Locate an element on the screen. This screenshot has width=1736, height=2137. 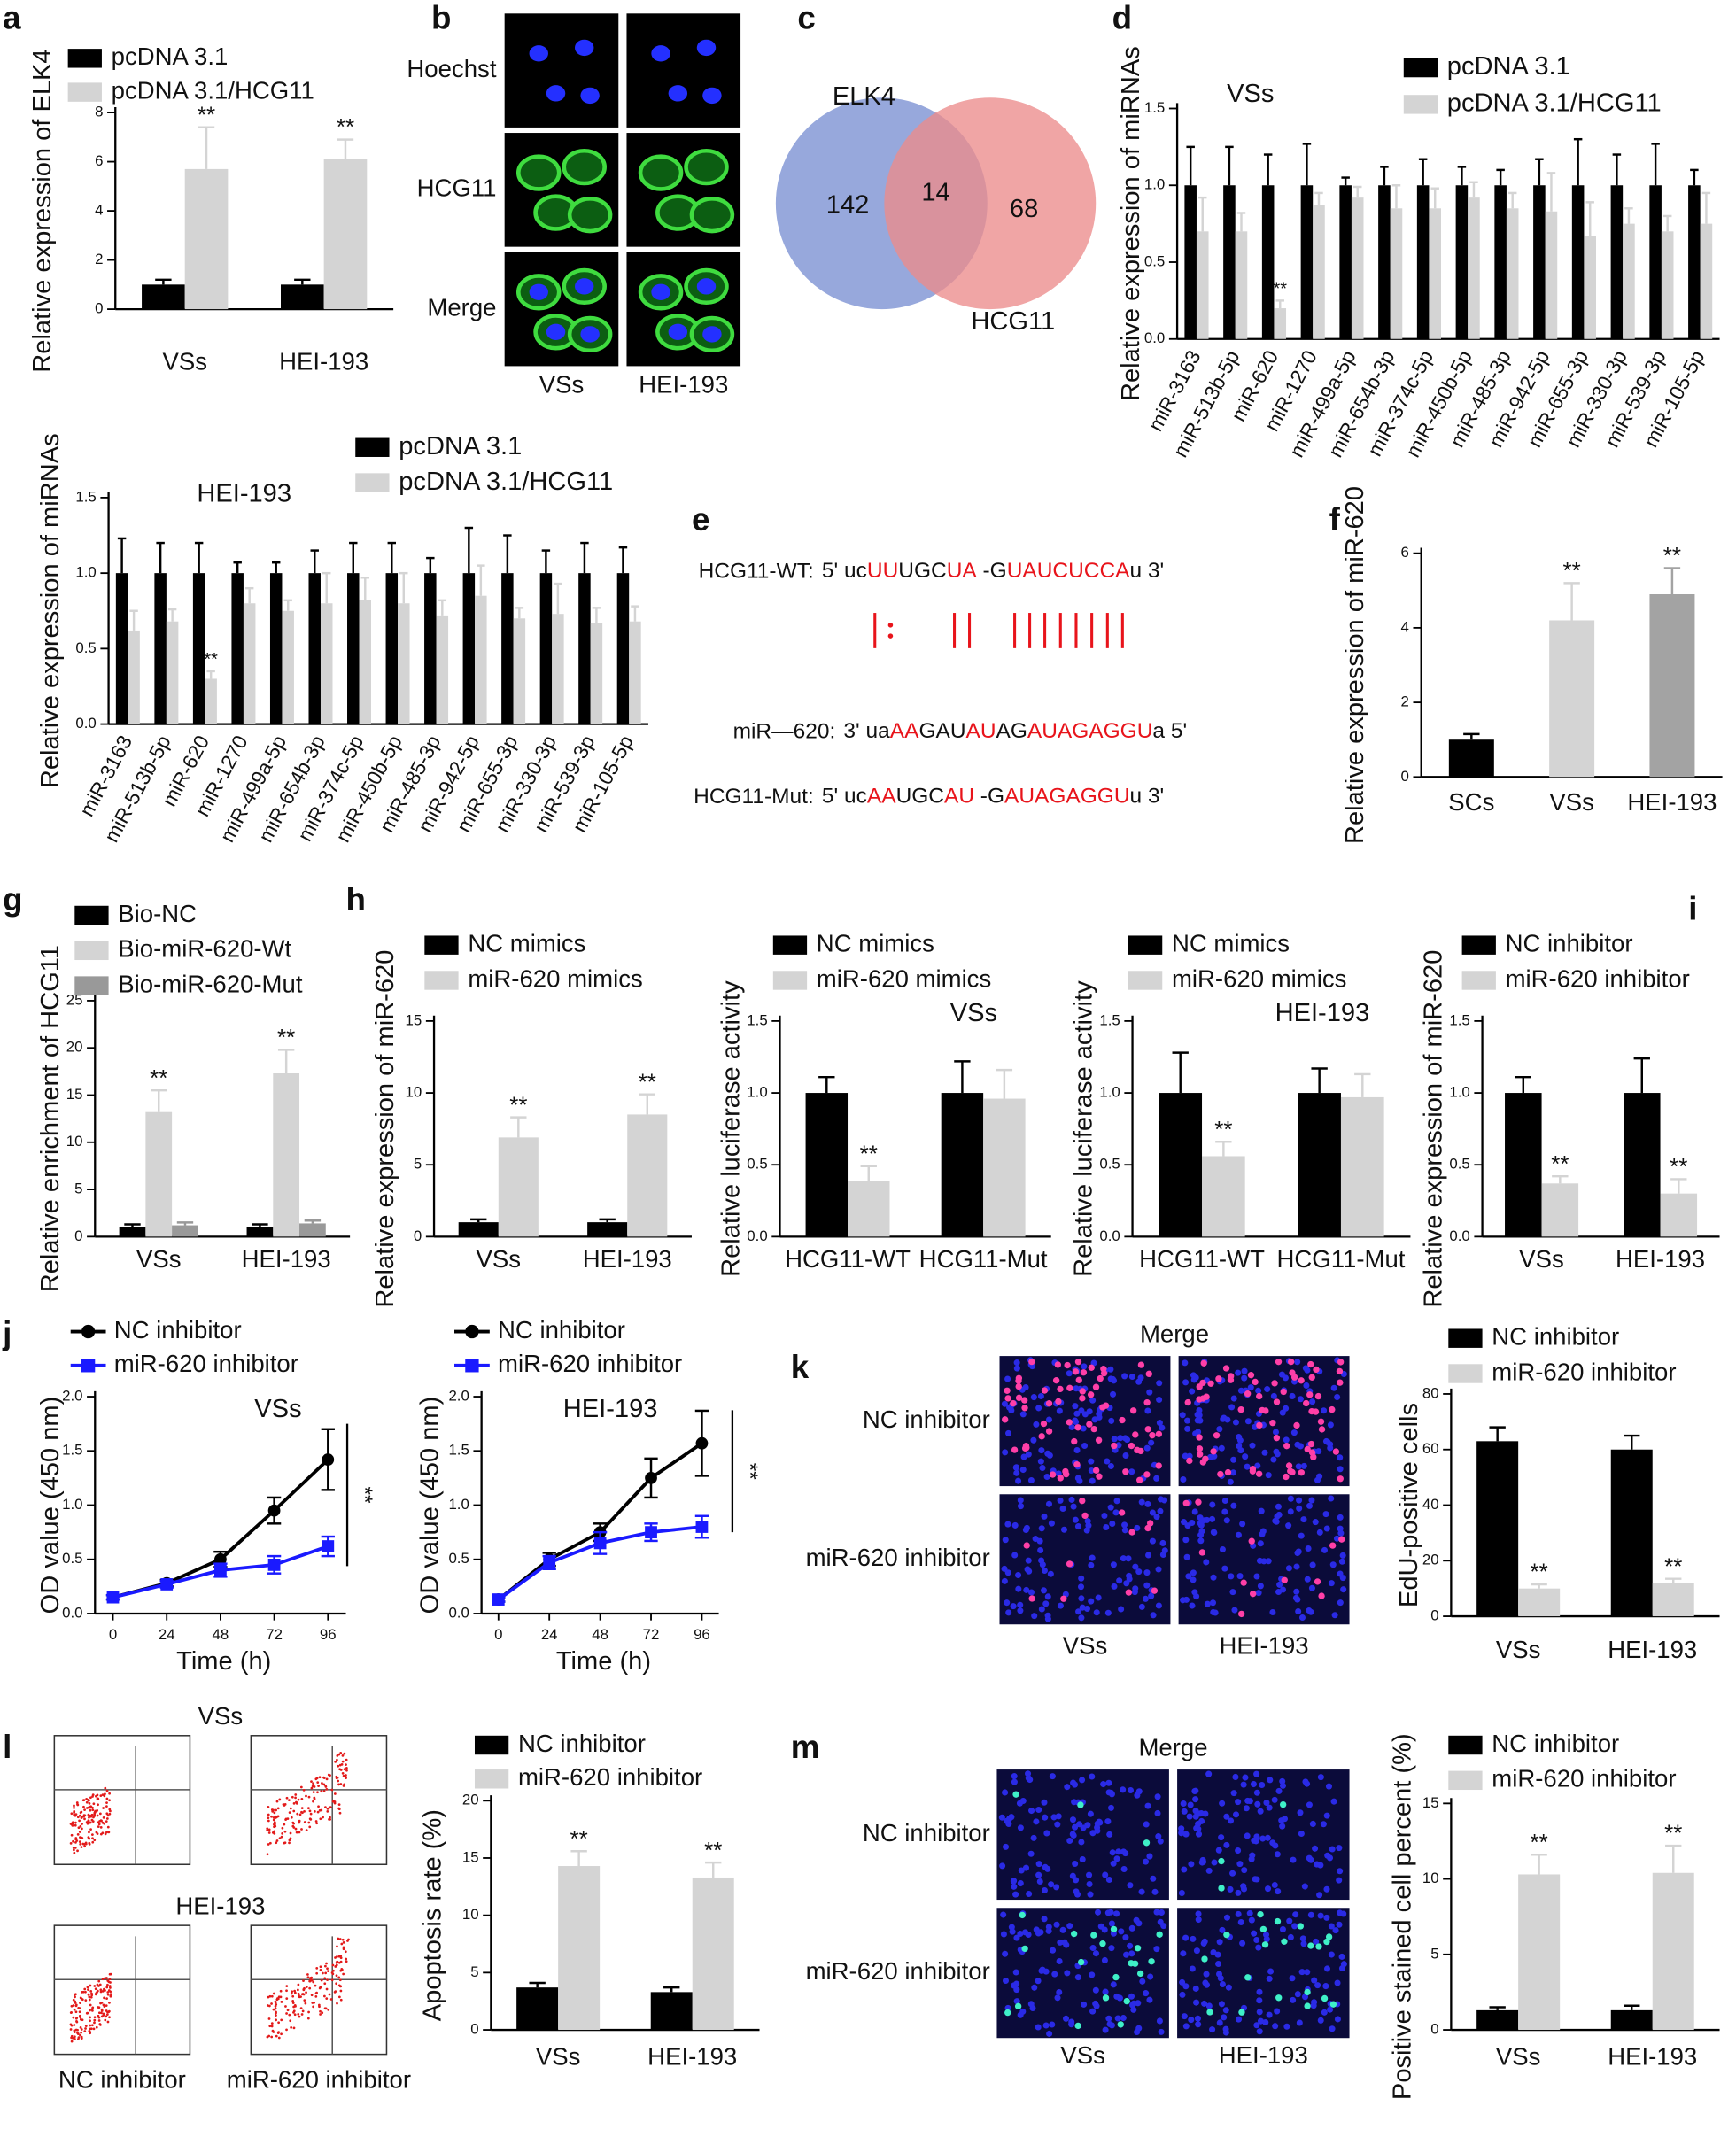
y-axis-label: EdU-positive cells is located at coordinates (1409, 1505).